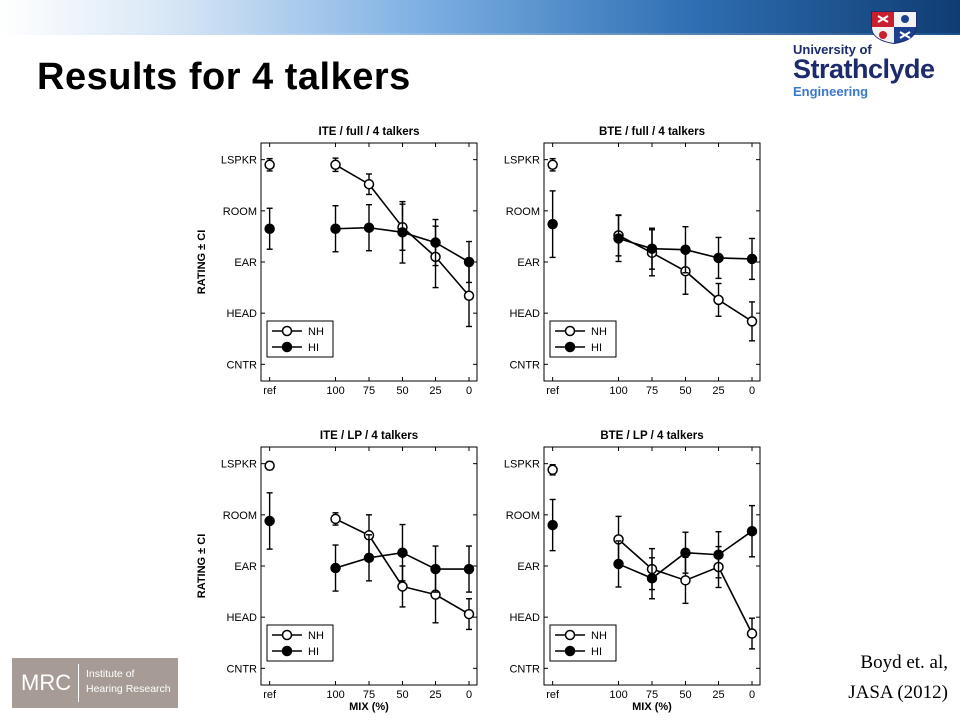  I want to click on citation-line-2: JASA (2012), so click(898, 692).